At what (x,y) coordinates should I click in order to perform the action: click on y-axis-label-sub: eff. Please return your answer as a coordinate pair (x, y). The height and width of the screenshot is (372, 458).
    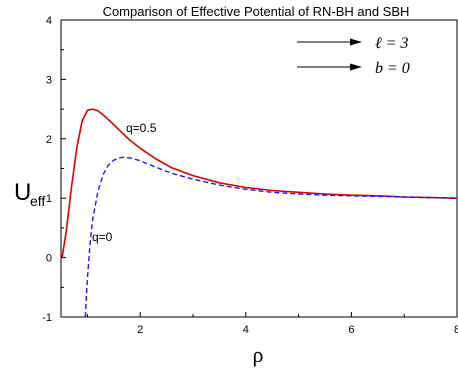
    Looking at the image, I should click on (37, 201).